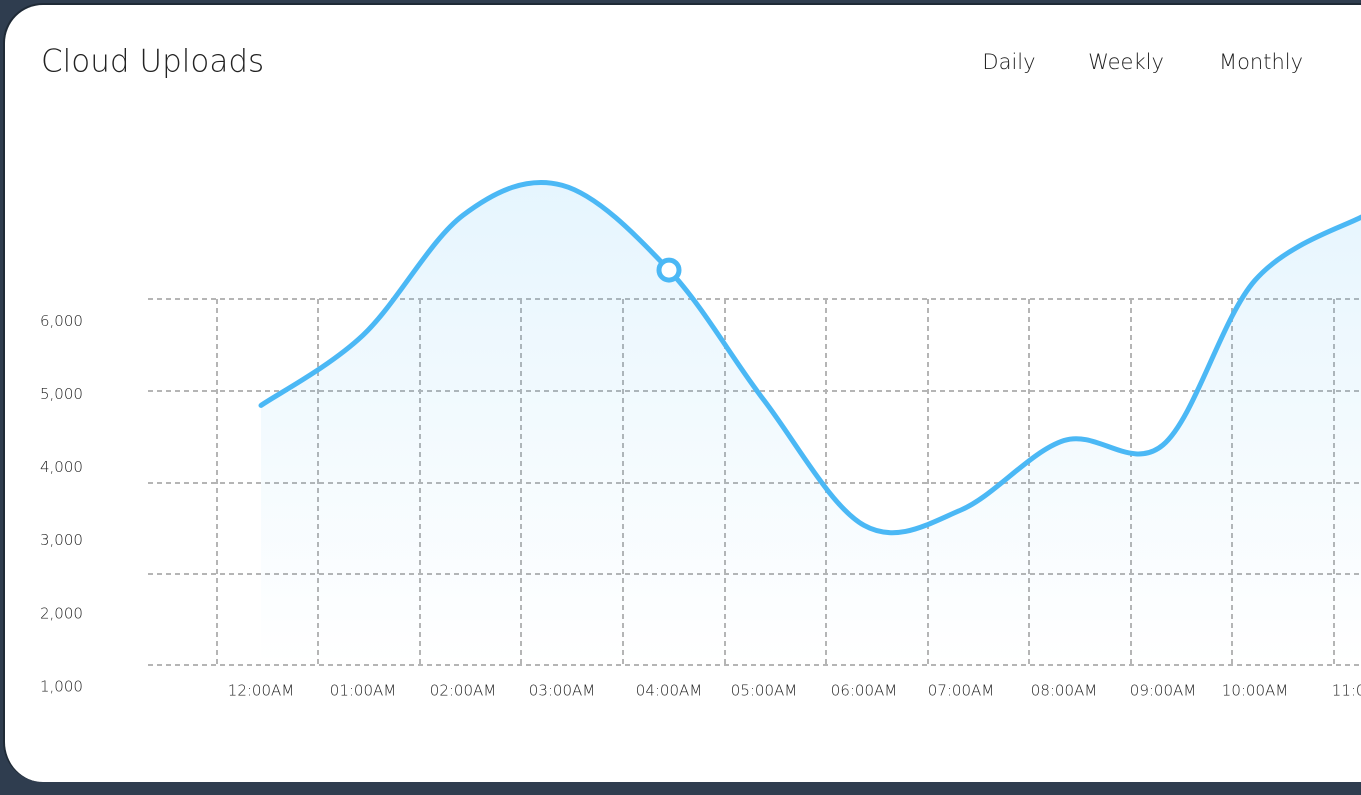 The width and height of the screenshot is (1361, 795). What do you see at coordinates (562, 691) in the screenshot?
I see `x-tick-label: 03:00AM` at bounding box center [562, 691].